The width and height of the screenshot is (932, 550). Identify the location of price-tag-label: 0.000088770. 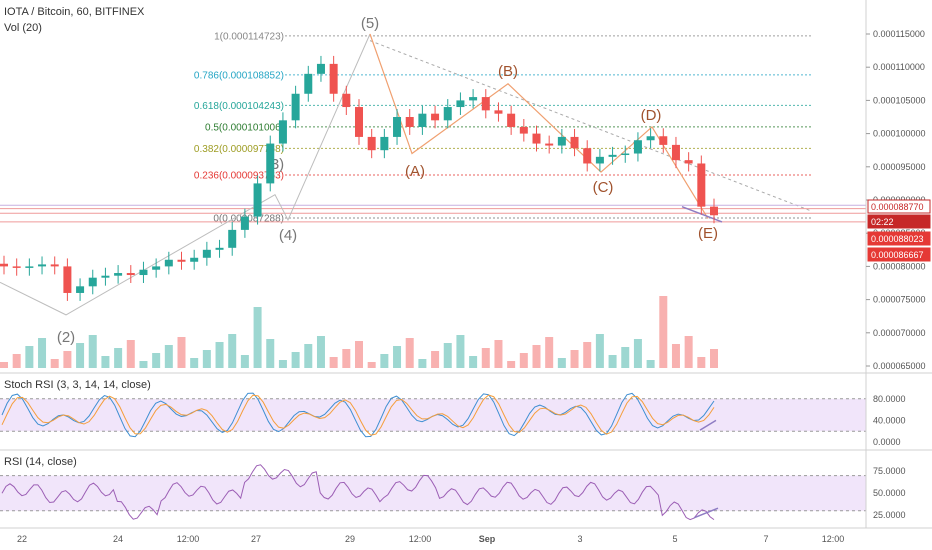
(897, 207).